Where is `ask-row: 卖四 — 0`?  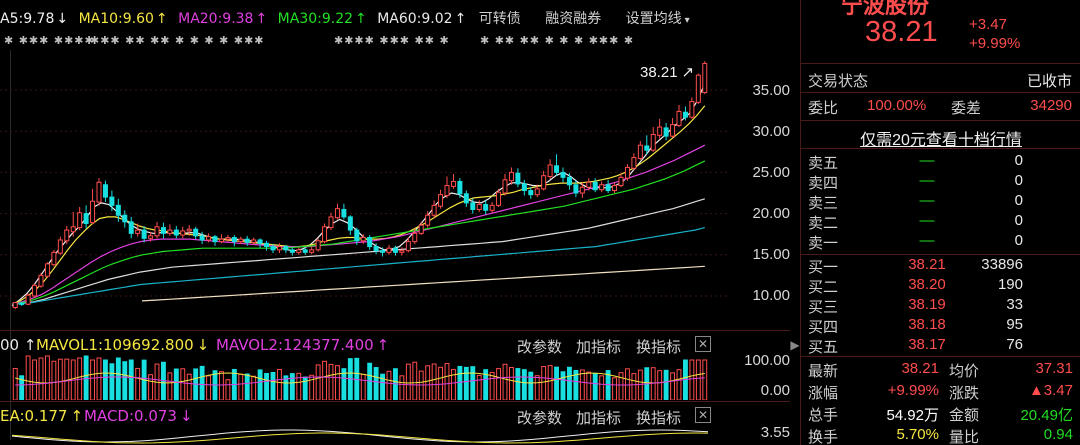
ask-row: 卖四 — 0 is located at coordinates (940, 182).